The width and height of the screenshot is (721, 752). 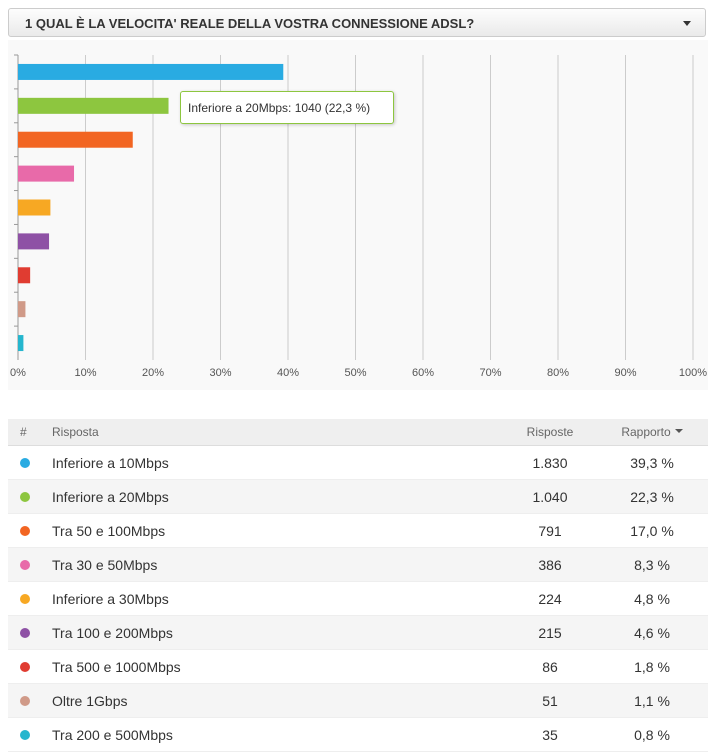 I want to click on sort-arrow, so click(x=678, y=433).